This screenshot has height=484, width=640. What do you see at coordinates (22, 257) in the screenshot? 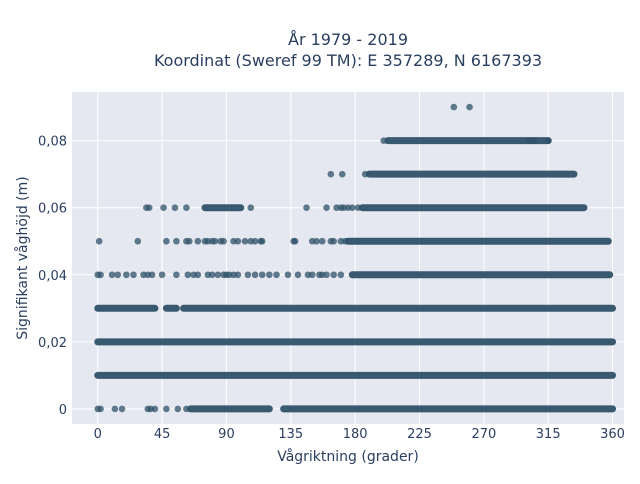
I see `y-axis-label: Signifikant våghöjd (m)` at bounding box center [22, 257].